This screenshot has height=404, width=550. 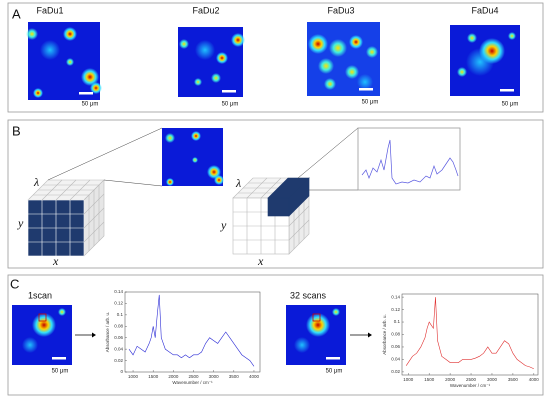 I want to click on spectrum-inset, so click(x=409, y=159).